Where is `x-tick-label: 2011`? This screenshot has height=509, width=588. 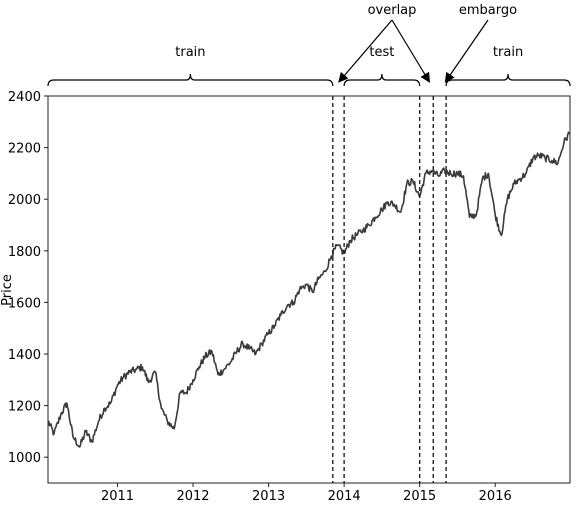 x-tick-label: 2011 is located at coordinates (117, 496).